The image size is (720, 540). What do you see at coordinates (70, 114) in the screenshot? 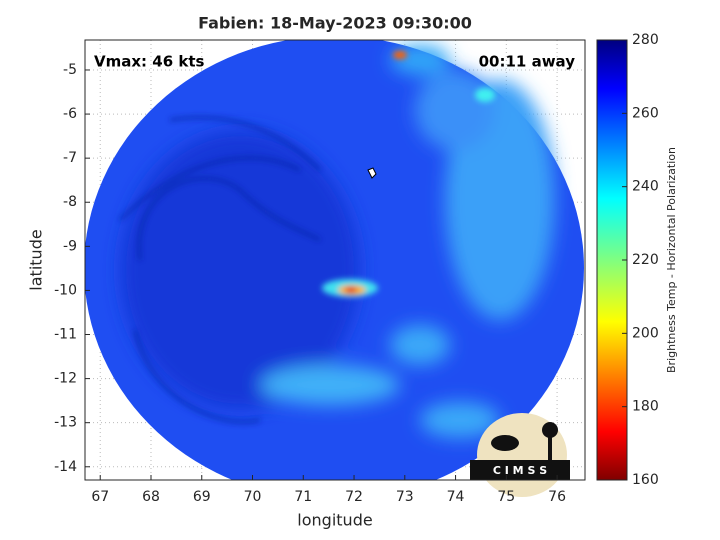
I see `y-tick-label: -6` at bounding box center [70, 114].